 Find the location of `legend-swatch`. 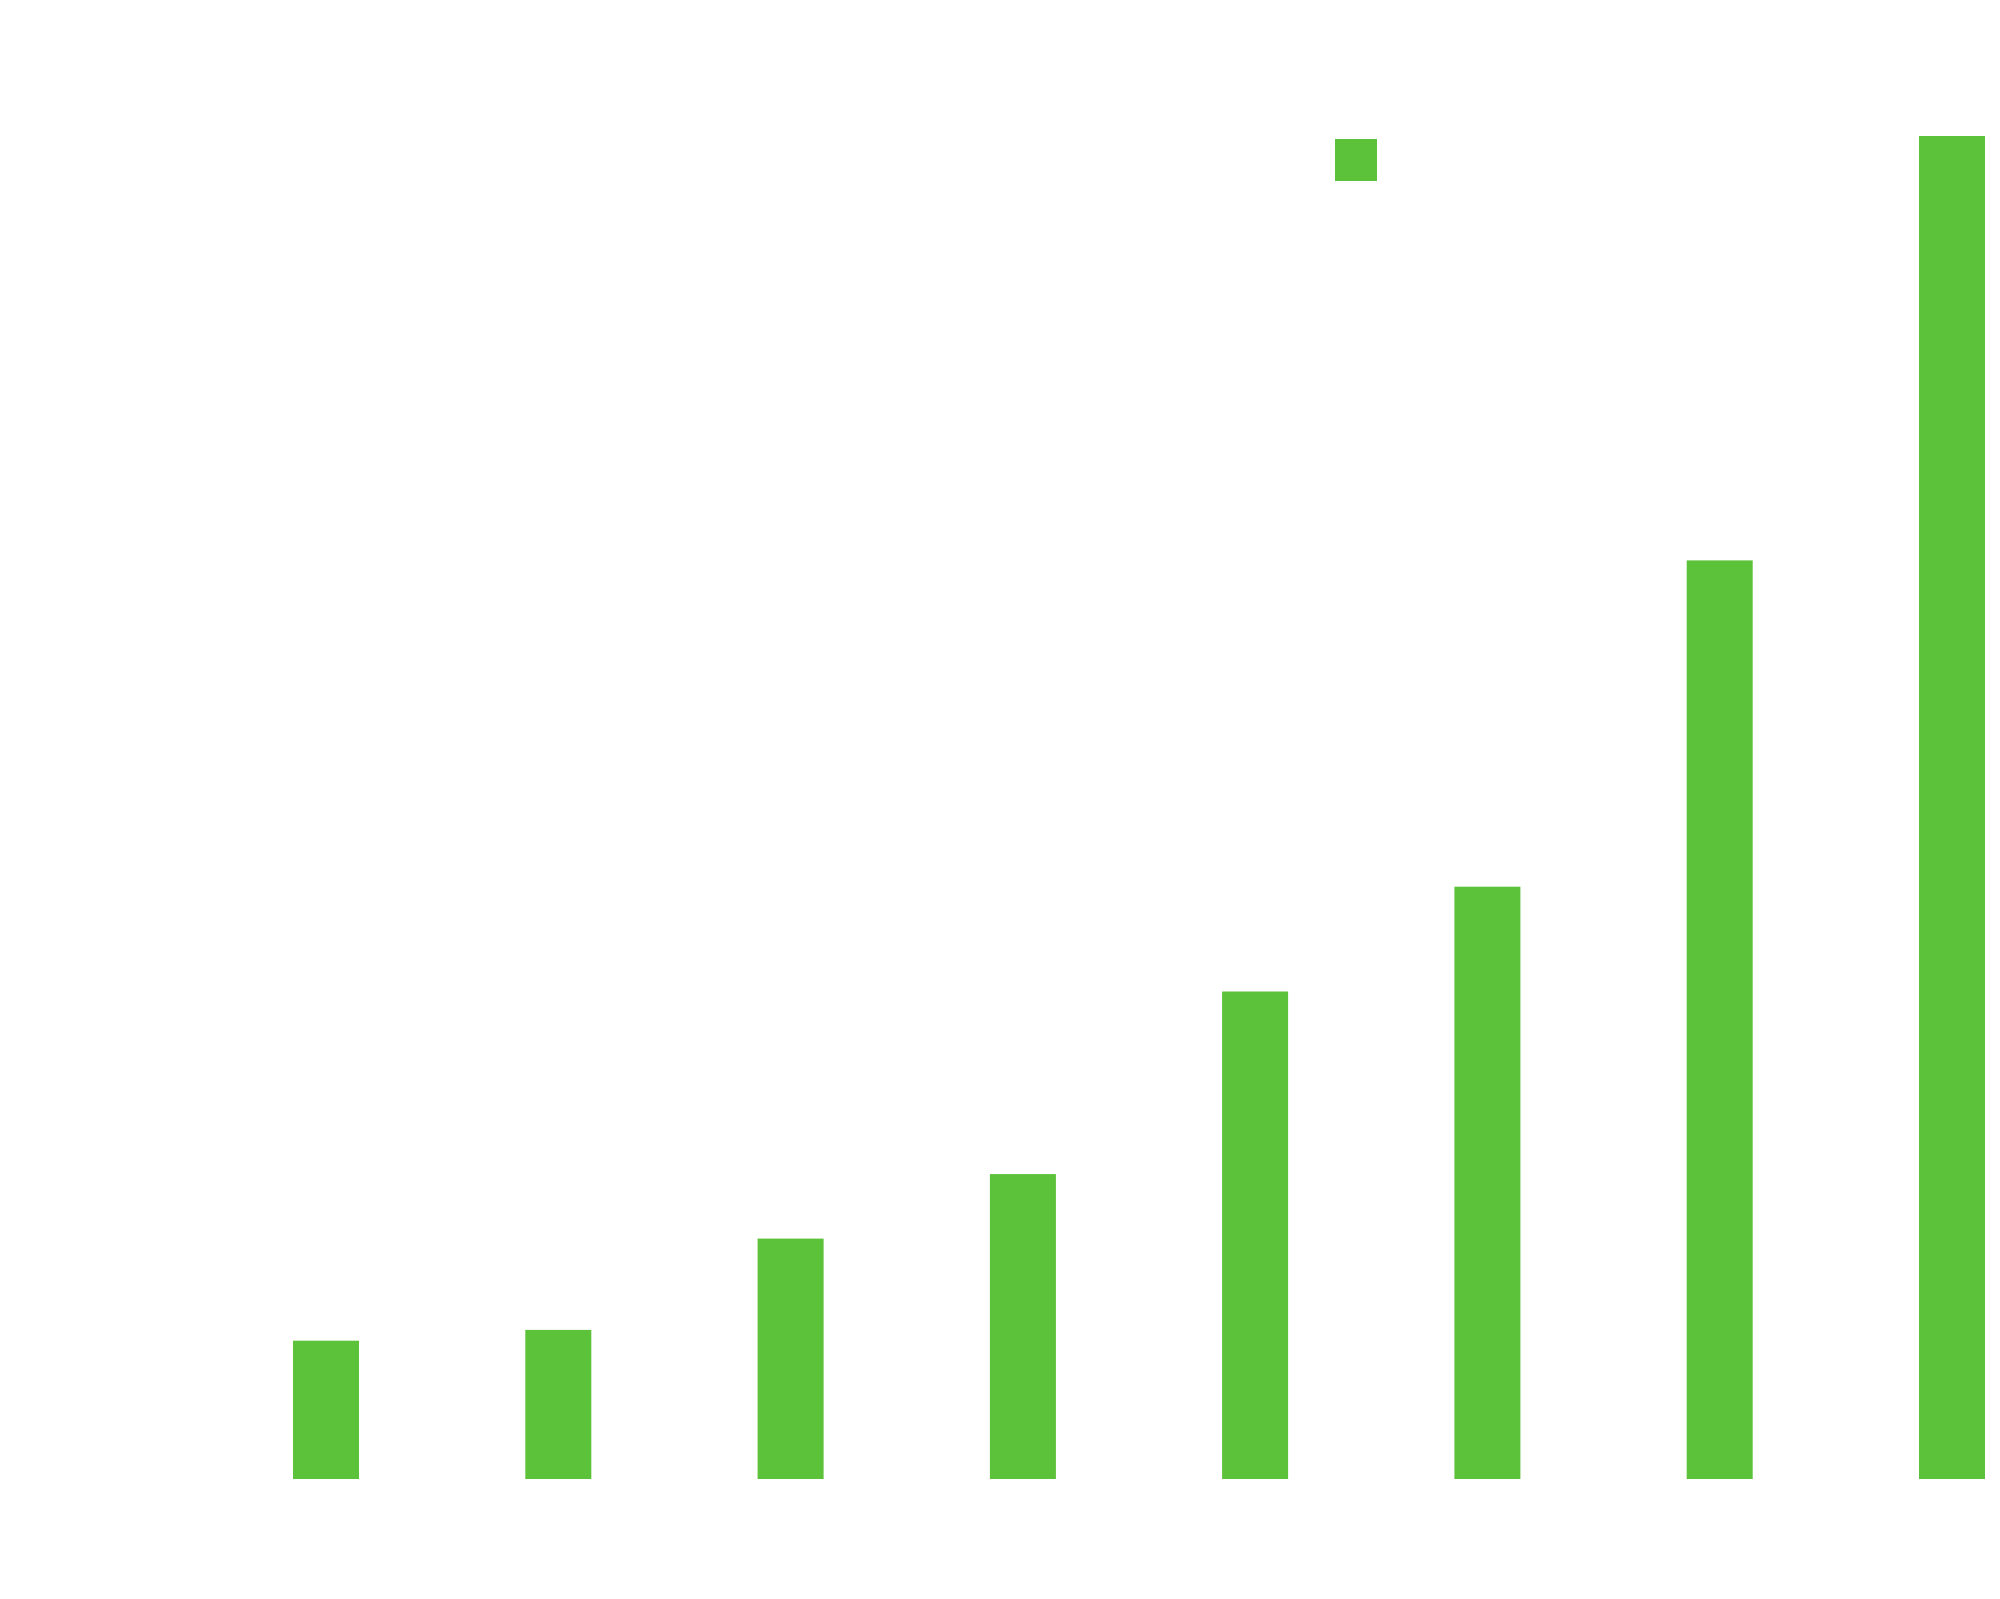

legend-swatch is located at coordinates (1356, 160).